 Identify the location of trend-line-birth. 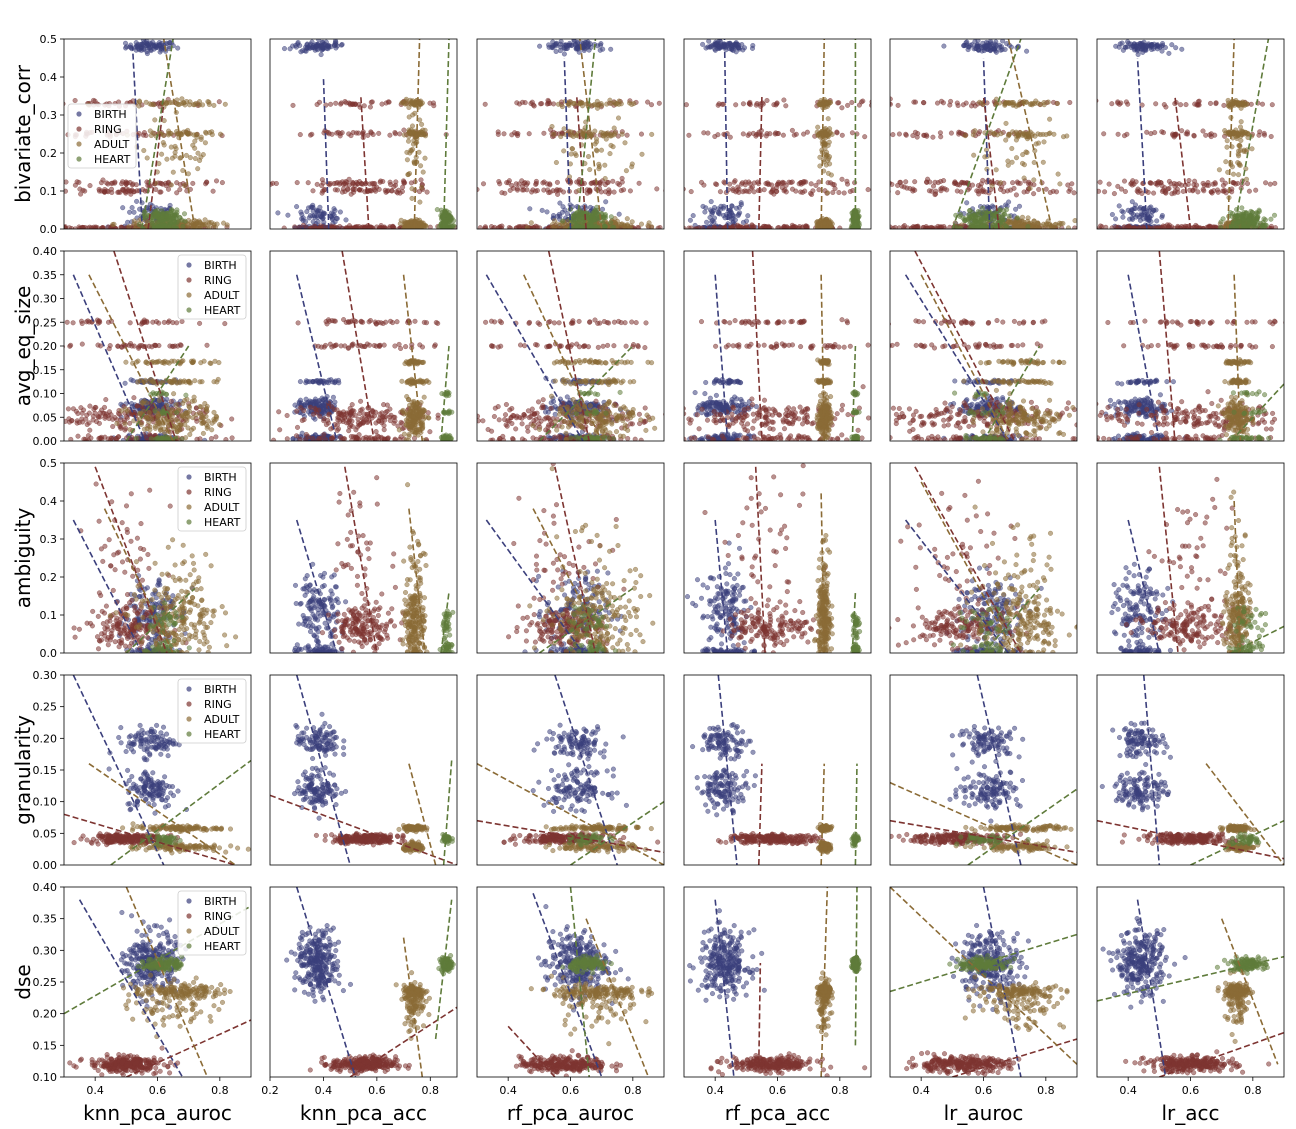
(726, 134).